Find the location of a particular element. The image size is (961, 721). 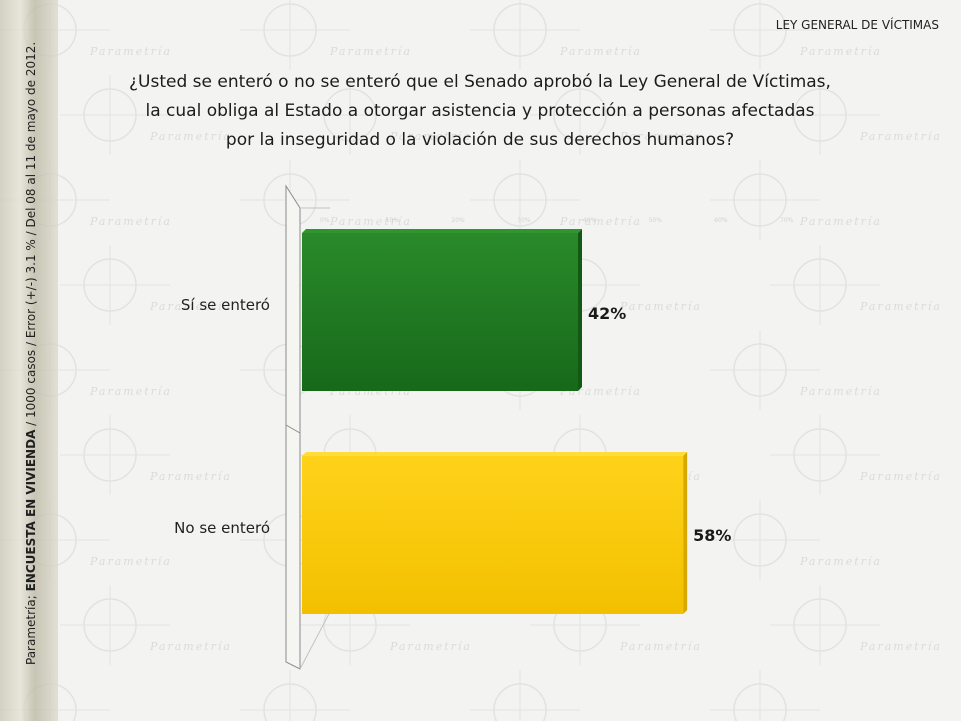

tick-label: 60% is located at coordinates (721, 220).